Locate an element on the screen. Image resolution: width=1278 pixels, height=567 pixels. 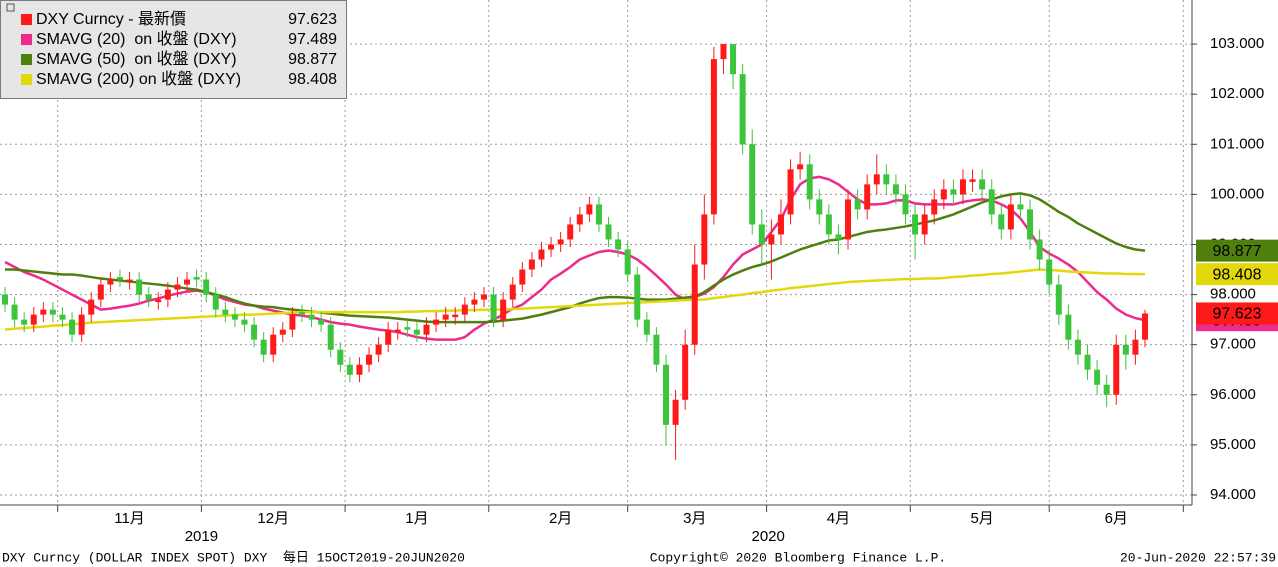
legend-value: 97.623 is located at coordinates (312, 19).